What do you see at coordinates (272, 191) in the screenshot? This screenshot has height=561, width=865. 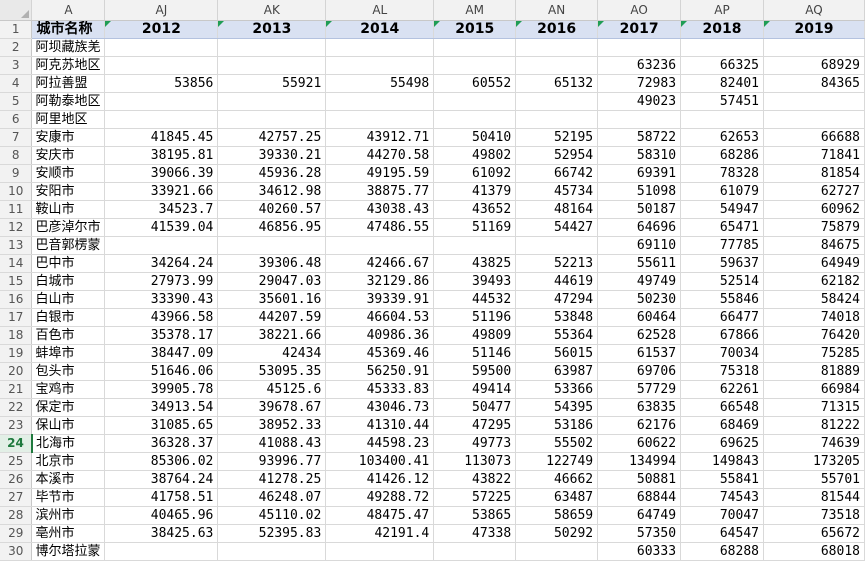 I see `value-cell: 34612.98` at bounding box center [272, 191].